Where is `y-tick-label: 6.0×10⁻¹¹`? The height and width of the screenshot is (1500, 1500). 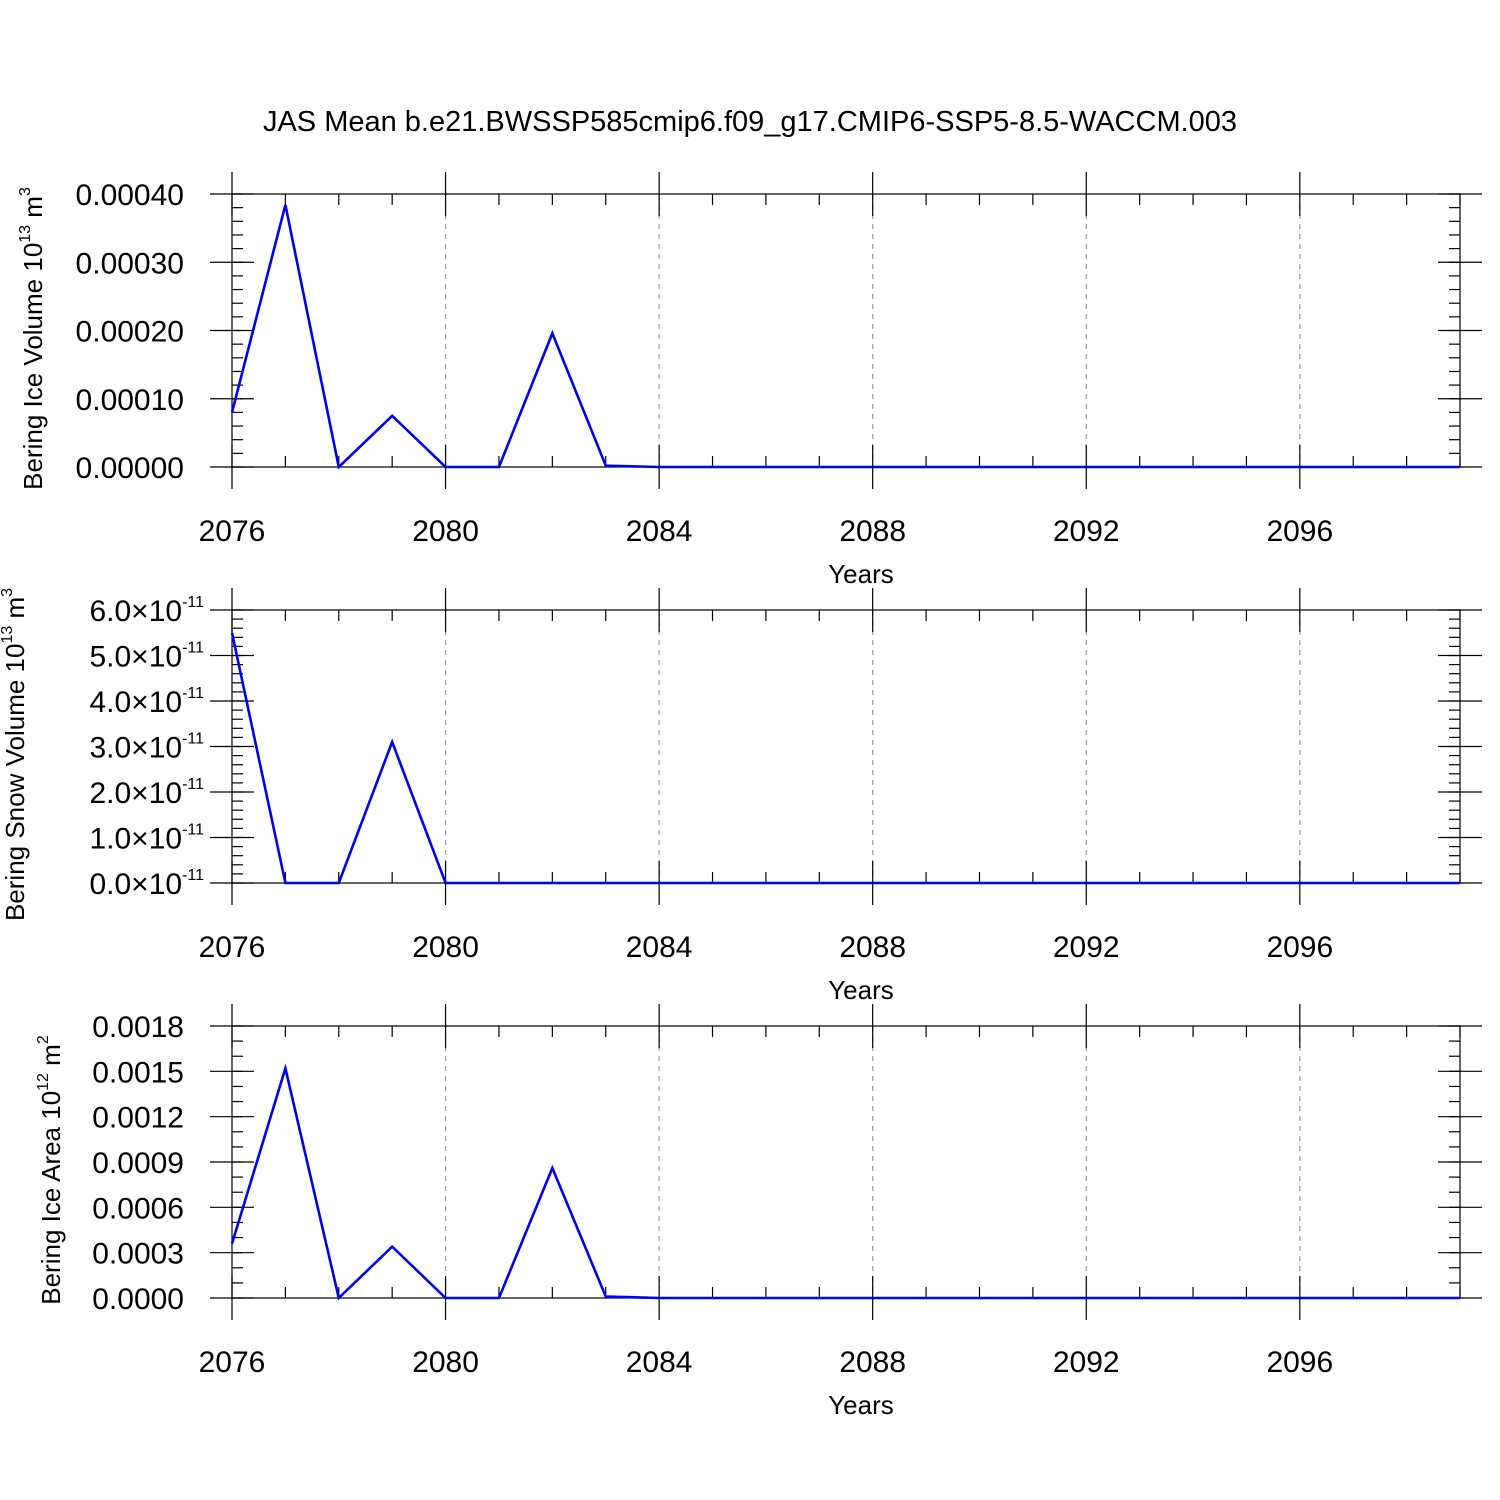
y-tick-label: 6.0×10⁻¹¹ is located at coordinates (146, 611).